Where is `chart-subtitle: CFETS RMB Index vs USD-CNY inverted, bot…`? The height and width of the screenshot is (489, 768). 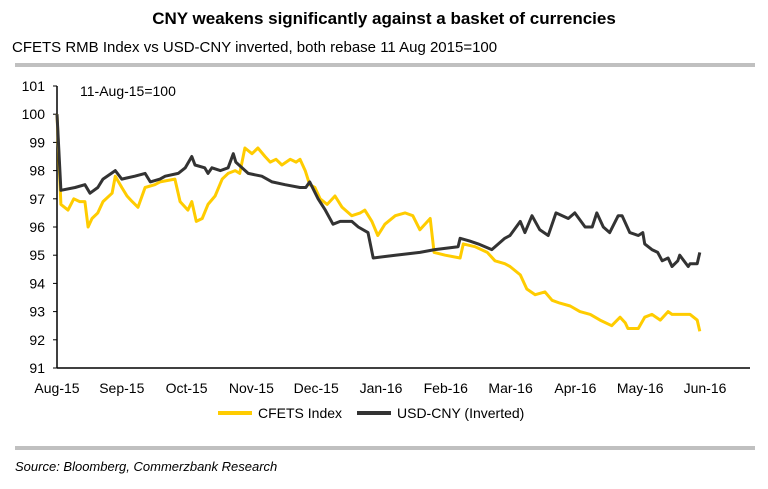
chart-subtitle: CFETS RMB Index vs USD-CNY inverted, bot… is located at coordinates (255, 47).